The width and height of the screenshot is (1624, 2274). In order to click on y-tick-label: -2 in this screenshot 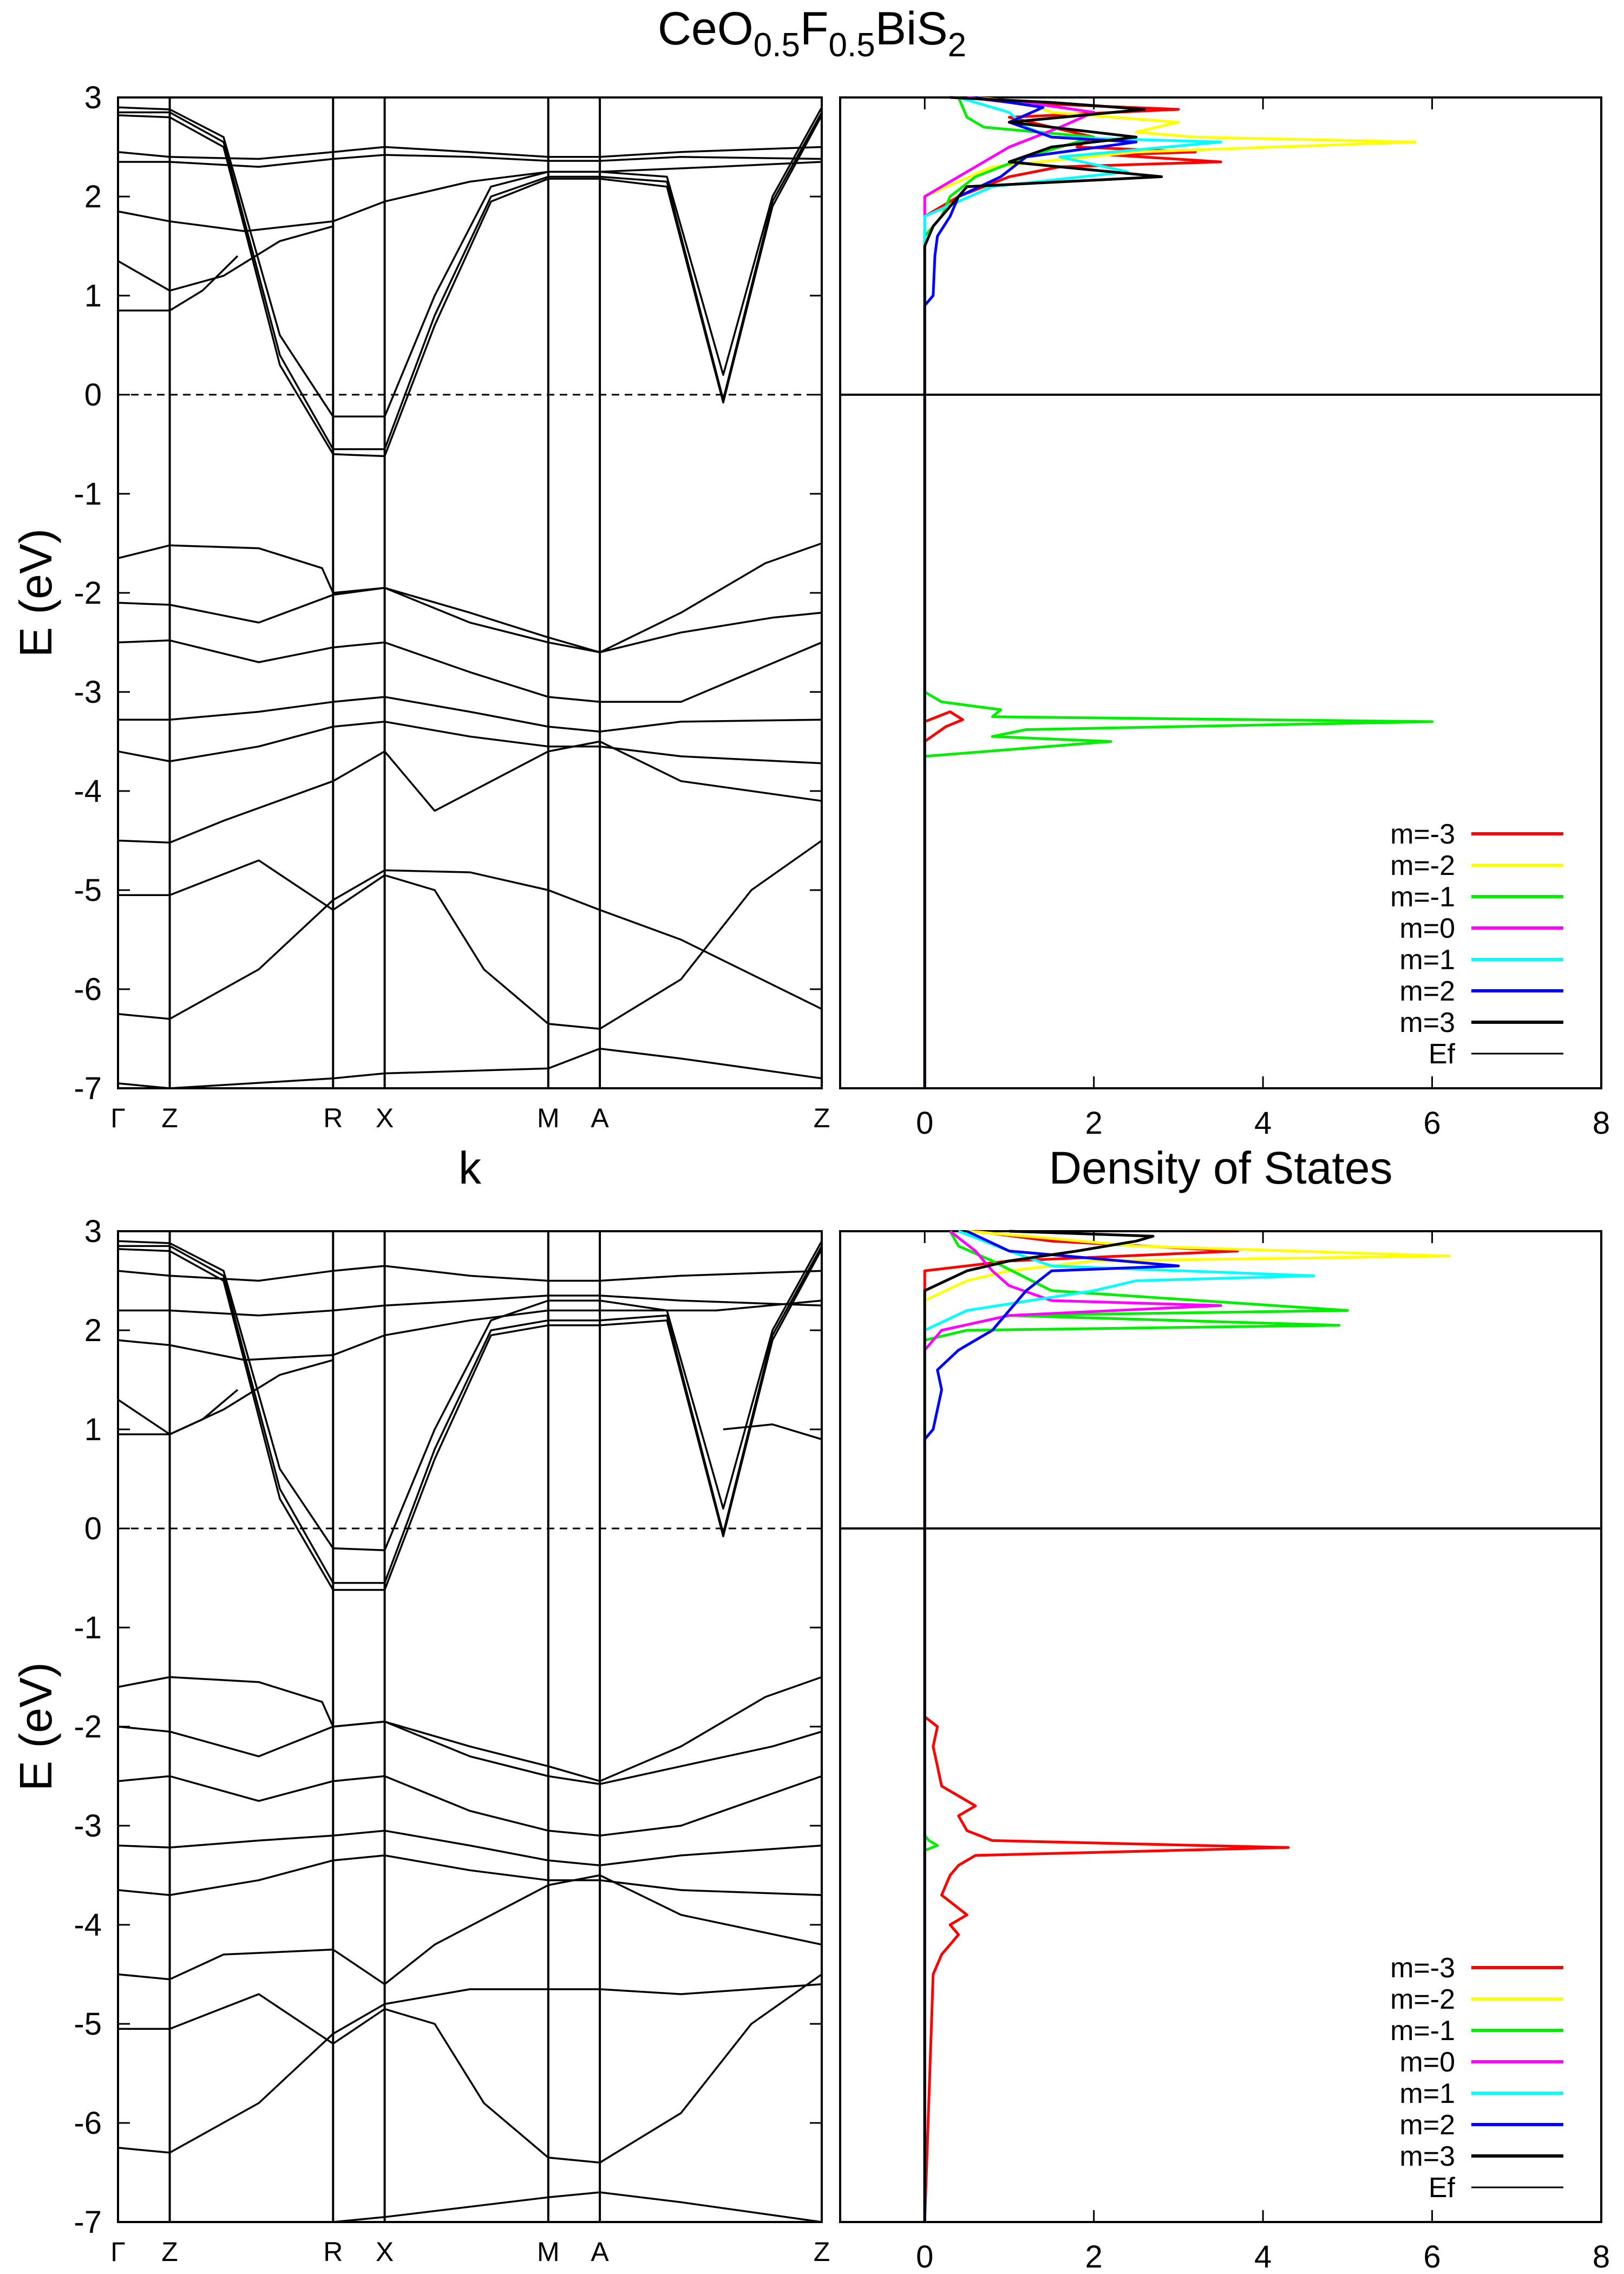, I will do `click(88, 594)`.